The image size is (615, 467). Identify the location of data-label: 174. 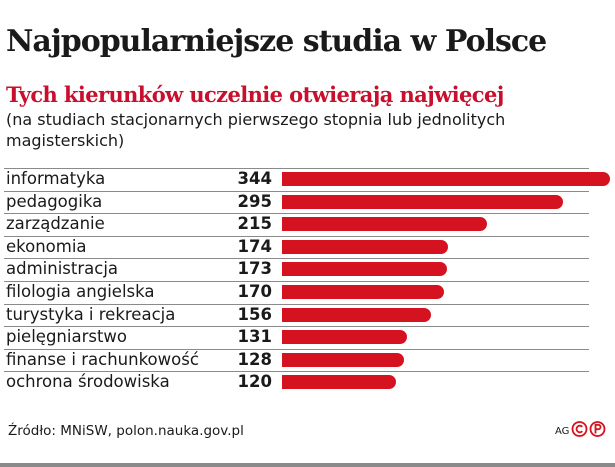
(254, 246).